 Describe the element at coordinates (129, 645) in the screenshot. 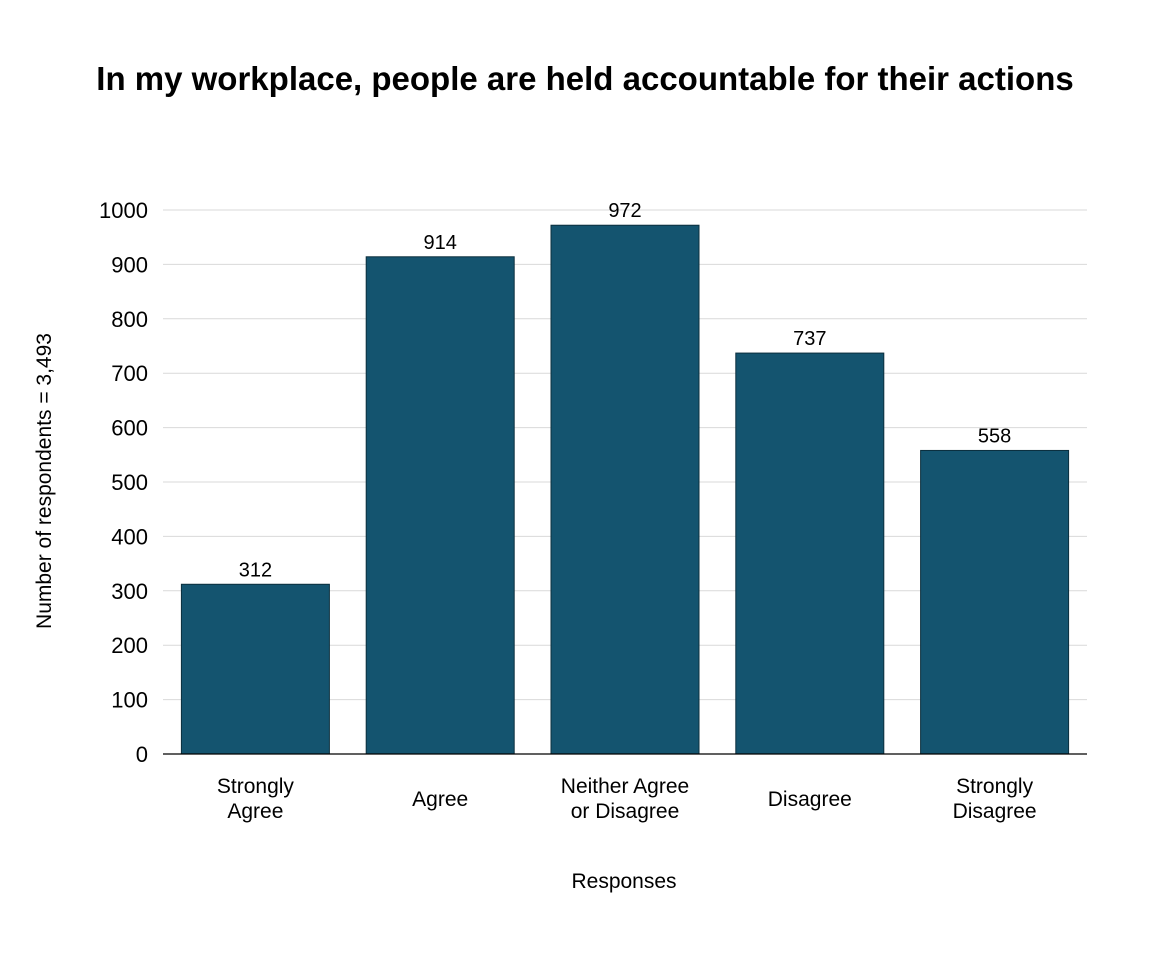

I see `y-tick-label: 200` at that location.